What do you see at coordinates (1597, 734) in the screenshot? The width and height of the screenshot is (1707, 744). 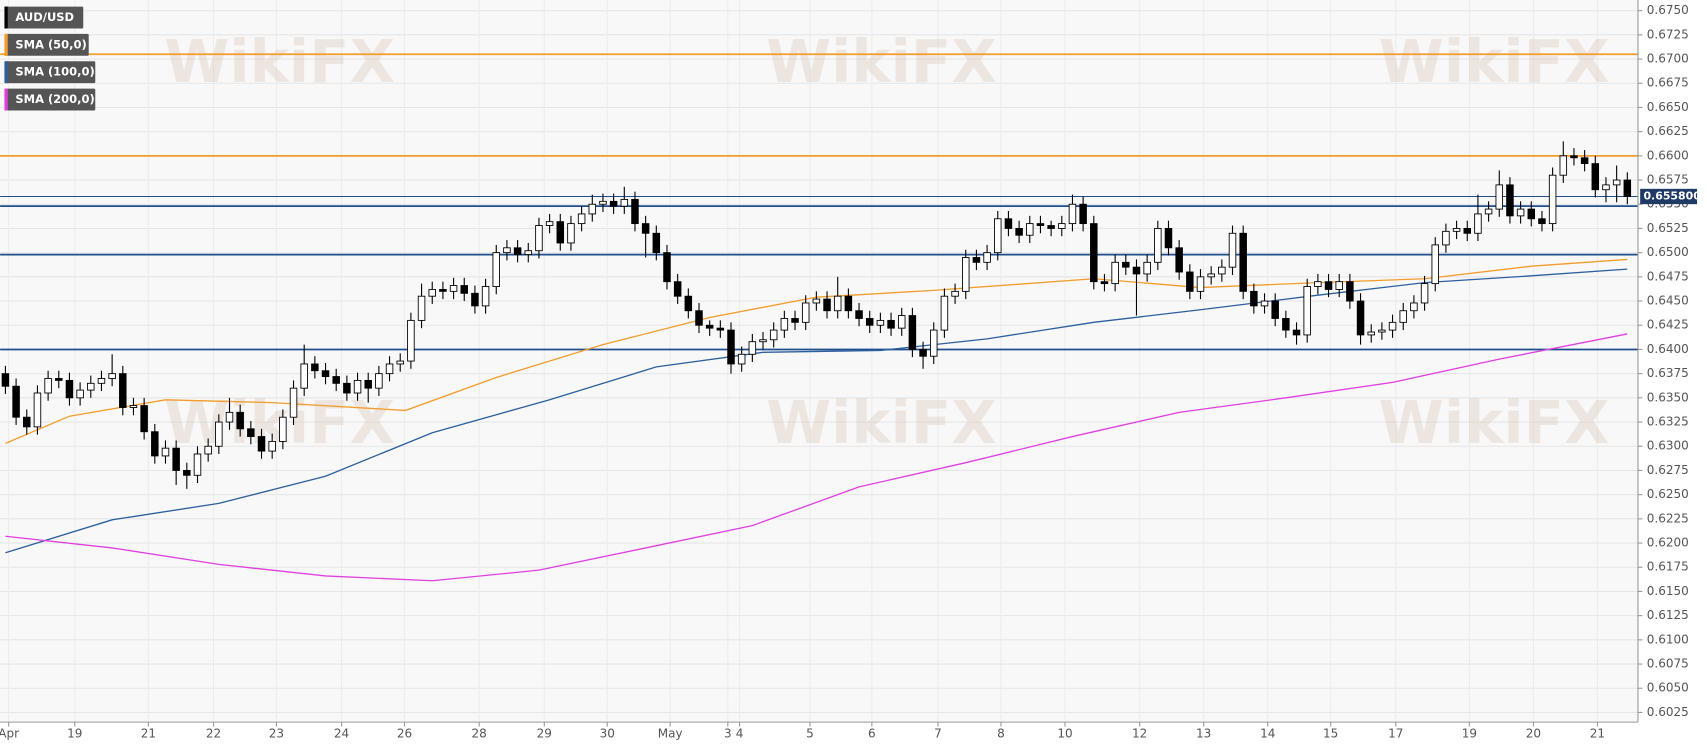 I see `x-tick-label: 21` at bounding box center [1597, 734].